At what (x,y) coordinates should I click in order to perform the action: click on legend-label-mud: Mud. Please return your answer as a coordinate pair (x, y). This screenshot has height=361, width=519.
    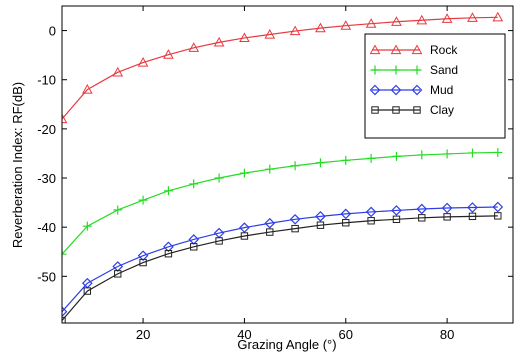
    Looking at the image, I should click on (441, 90).